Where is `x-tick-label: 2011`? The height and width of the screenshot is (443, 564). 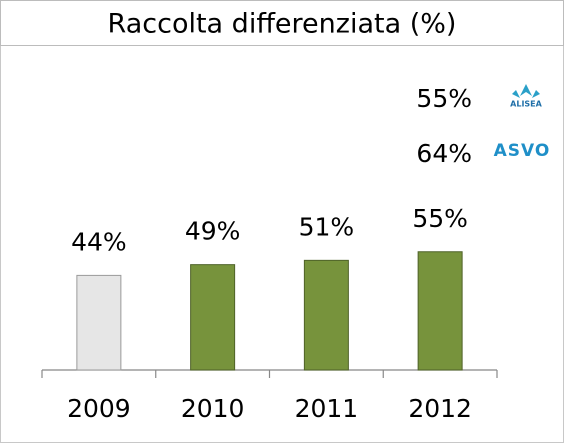
x-tick-label: 2011 is located at coordinates (327, 408).